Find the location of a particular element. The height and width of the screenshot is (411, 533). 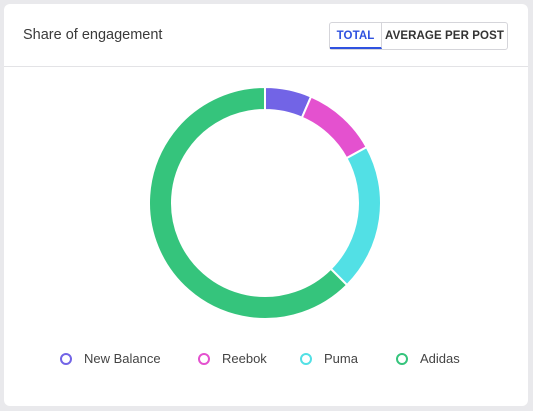

legend-item-new-balance: New Balance is located at coordinates (110, 358).